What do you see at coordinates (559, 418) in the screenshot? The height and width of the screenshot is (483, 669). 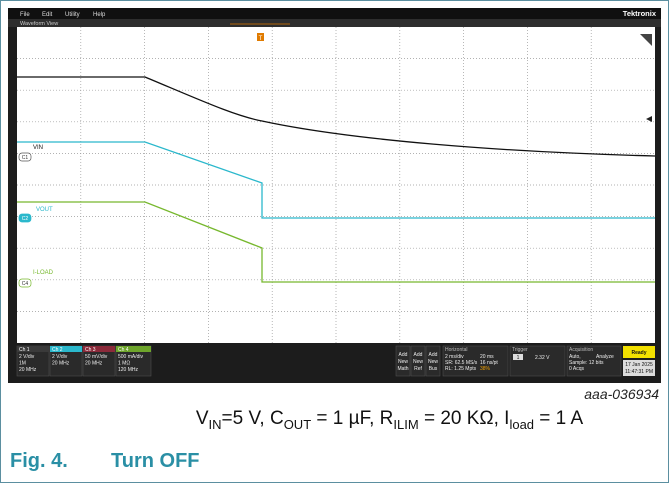 I see `caption-text: = 1 A` at bounding box center [559, 418].